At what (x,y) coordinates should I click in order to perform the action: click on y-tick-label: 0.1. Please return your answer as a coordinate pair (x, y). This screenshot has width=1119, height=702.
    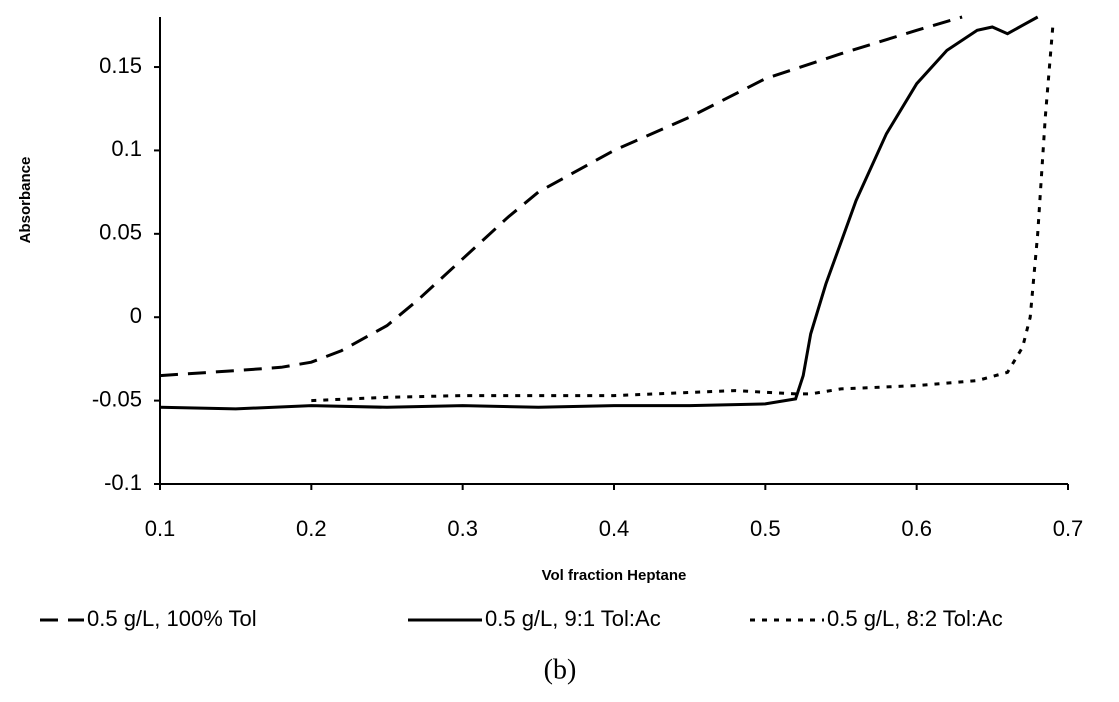
    Looking at the image, I should click on (126, 148).